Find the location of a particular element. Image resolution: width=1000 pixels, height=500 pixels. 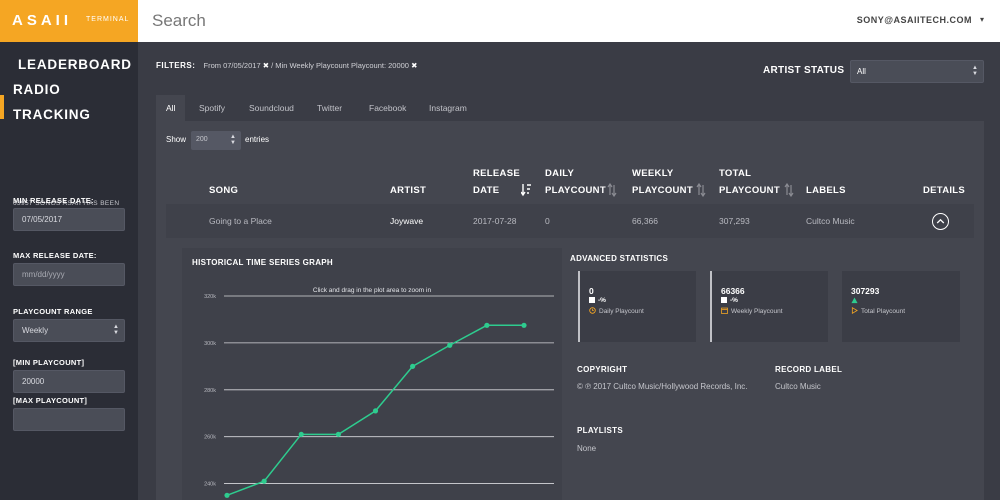

stat-label: Weekly Playcount is located at coordinates (757, 311).